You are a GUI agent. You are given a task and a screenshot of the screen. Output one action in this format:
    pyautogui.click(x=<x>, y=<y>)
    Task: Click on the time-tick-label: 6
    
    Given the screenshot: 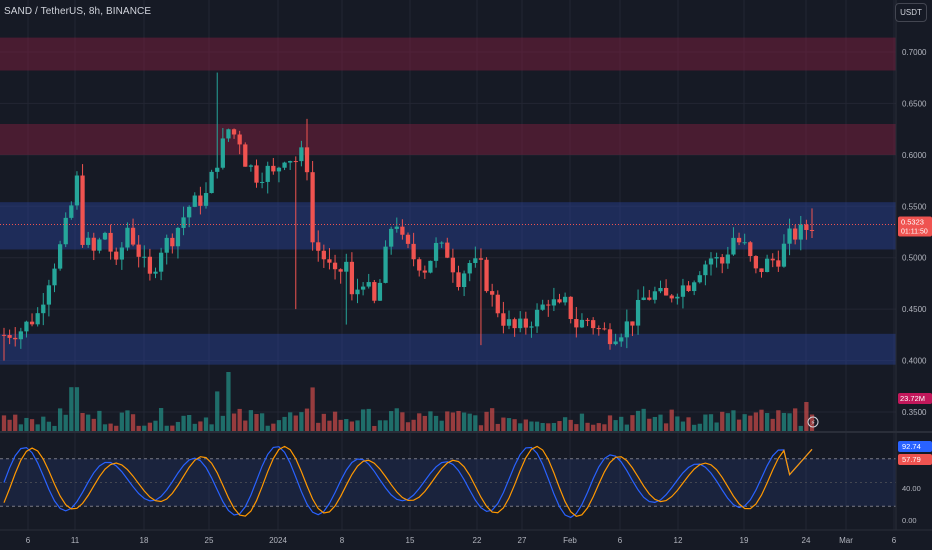 What is the action you would take?
    pyautogui.click(x=620, y=540)
    